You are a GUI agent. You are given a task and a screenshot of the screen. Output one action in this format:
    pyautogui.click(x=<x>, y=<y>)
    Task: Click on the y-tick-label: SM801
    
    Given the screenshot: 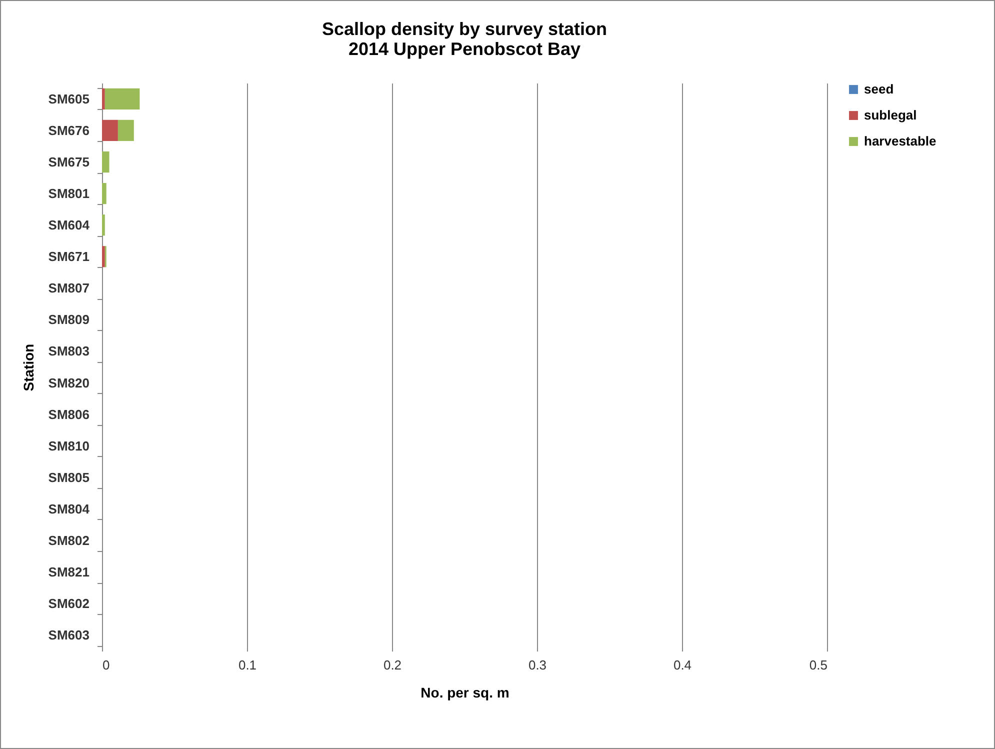 What is the action you would take?
    pyautogui.click(x=69, y=194)
    